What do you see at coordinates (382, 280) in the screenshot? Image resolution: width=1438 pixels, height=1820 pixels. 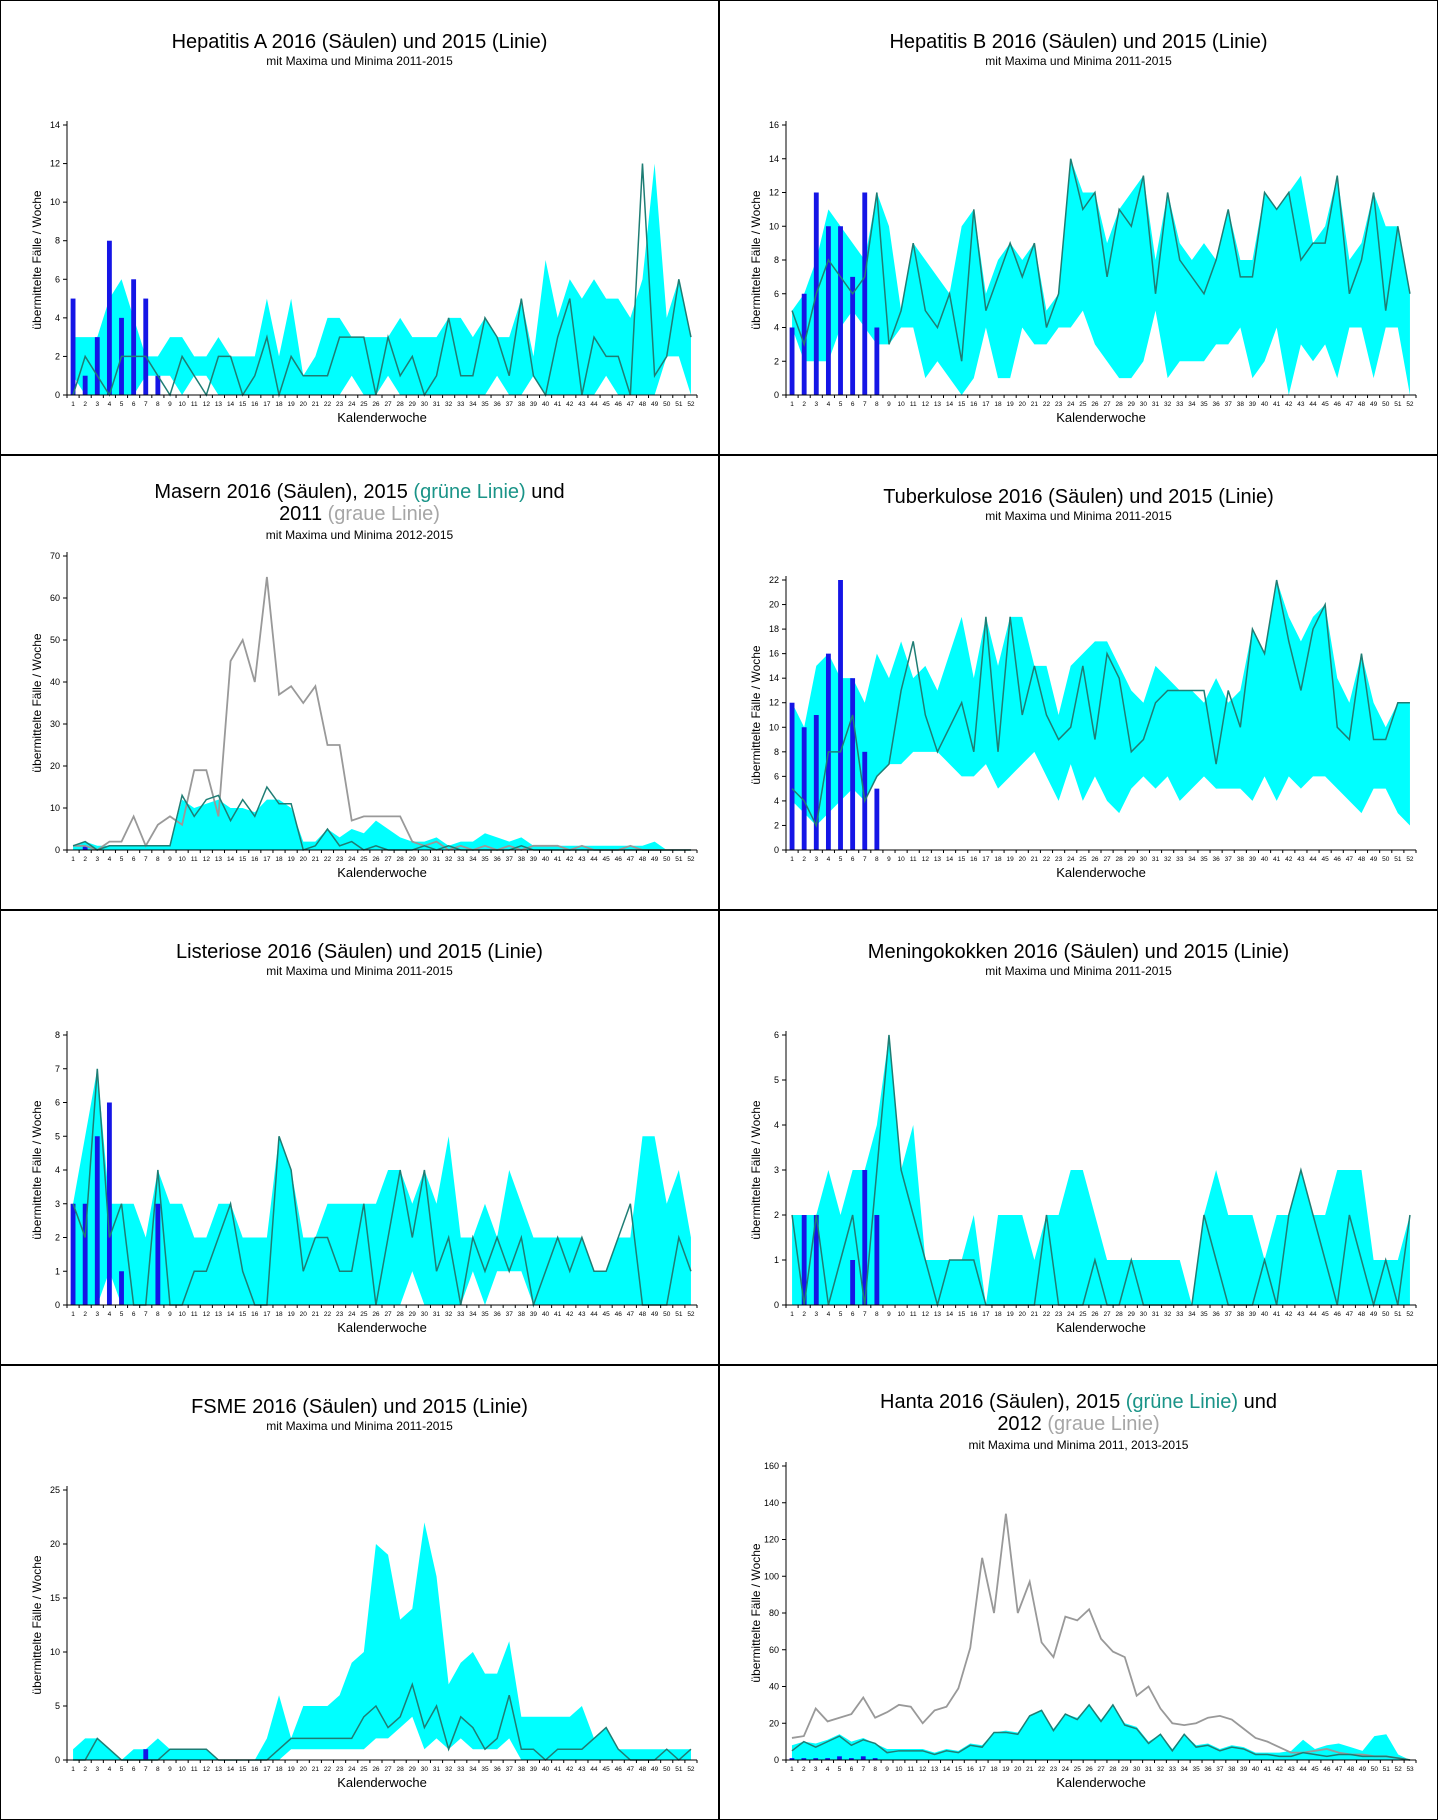 I see `line-2015` at bounding box center [382, 280].